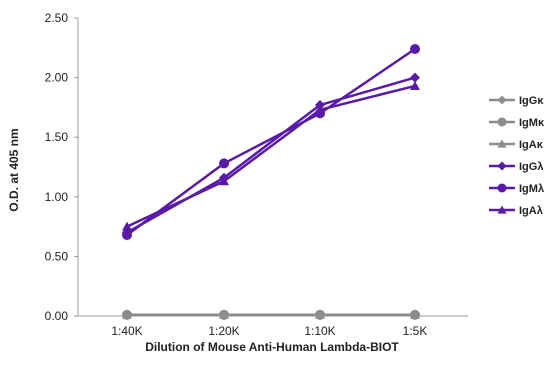 This screenshot has width=556, height=369. What do you see at coordinates (531, 167) in the screenshot?
I see `legend-label: IgGλ` at bounding box center [531, 167].